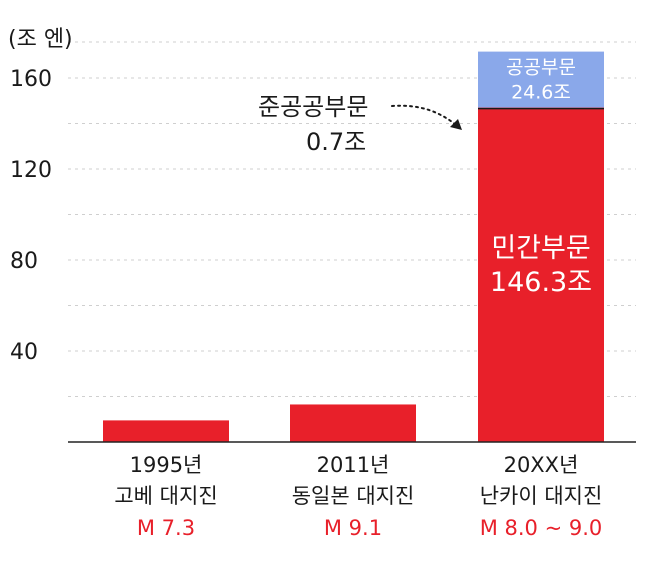  I want to click on category-year: 2011년, so click(353, 465).